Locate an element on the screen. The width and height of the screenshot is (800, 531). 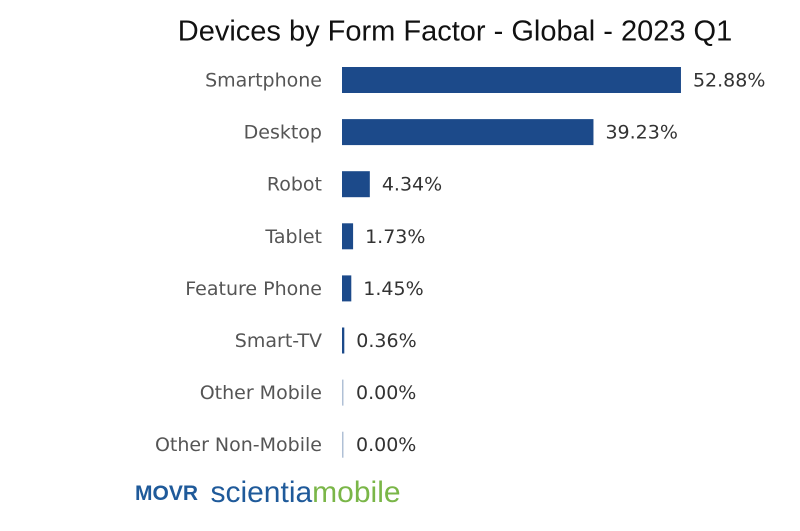
category-label: Smart-TV is located at coordinates (278, 341).